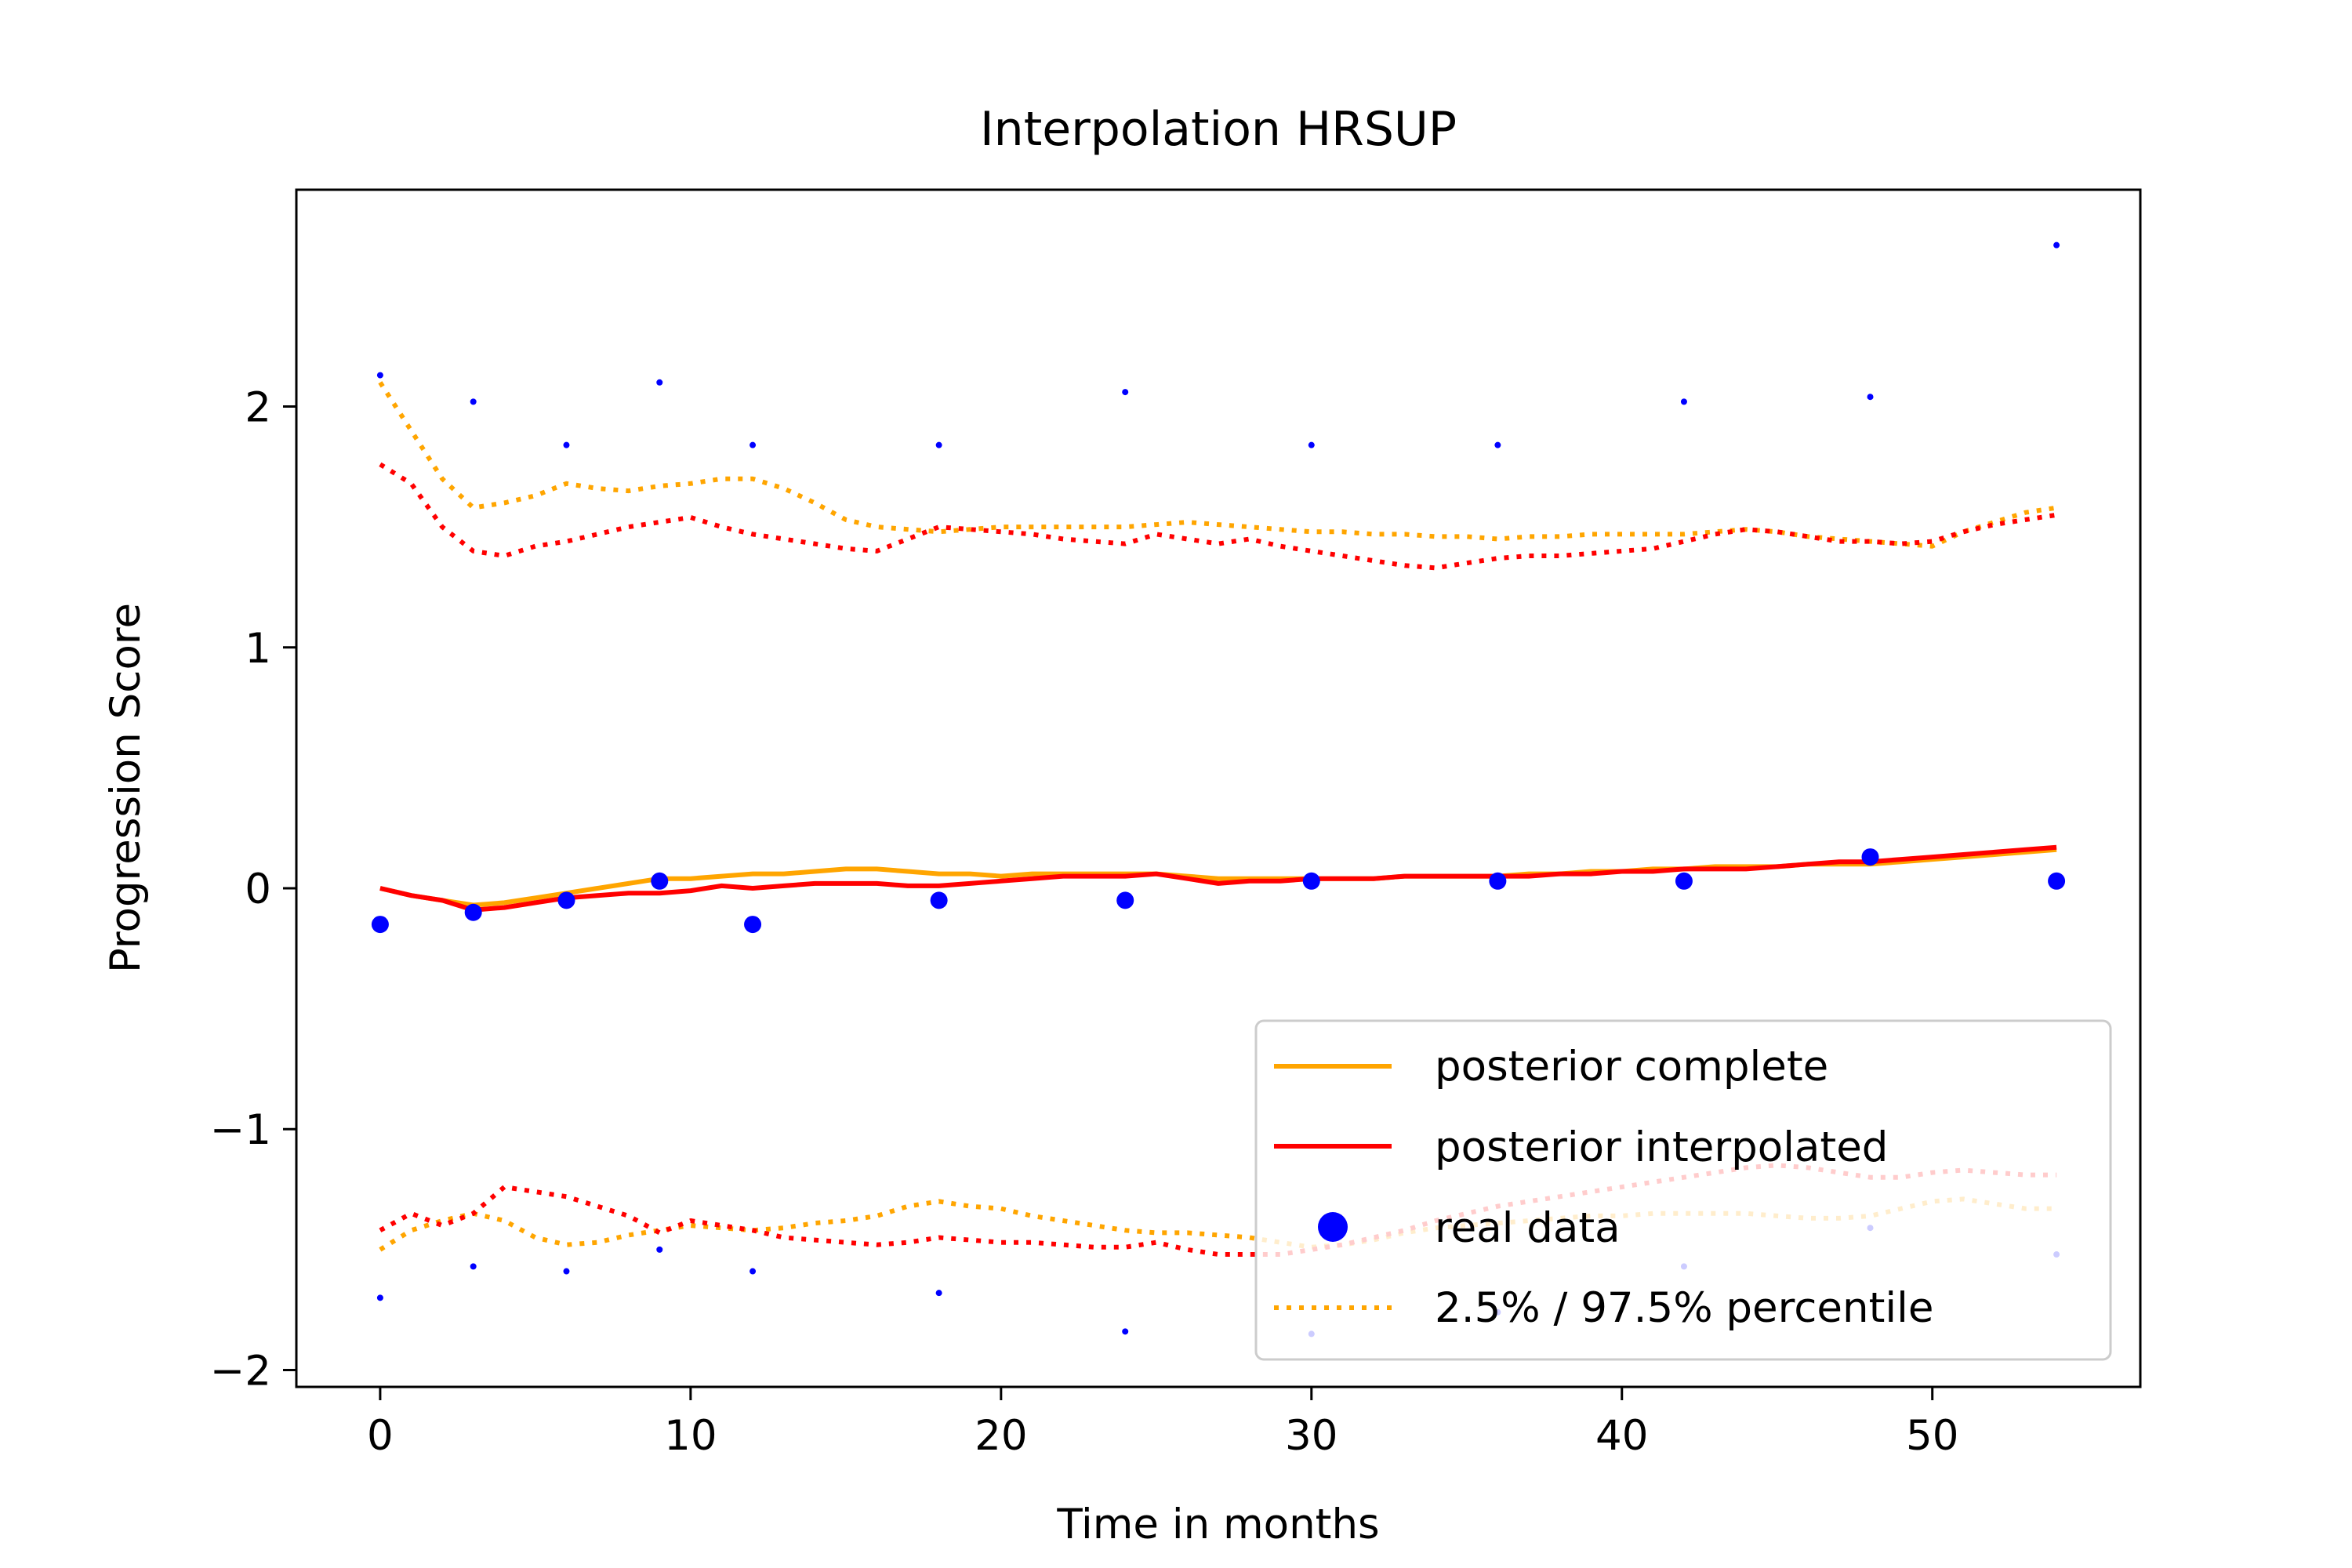 The image size is (2352, 1568). What do you see at coordinates (1684, 1308) in the screenshot?
I see `legend-label-percentile: 2.5% / 97.5% percentile` at bounding box center [1684, 1308].